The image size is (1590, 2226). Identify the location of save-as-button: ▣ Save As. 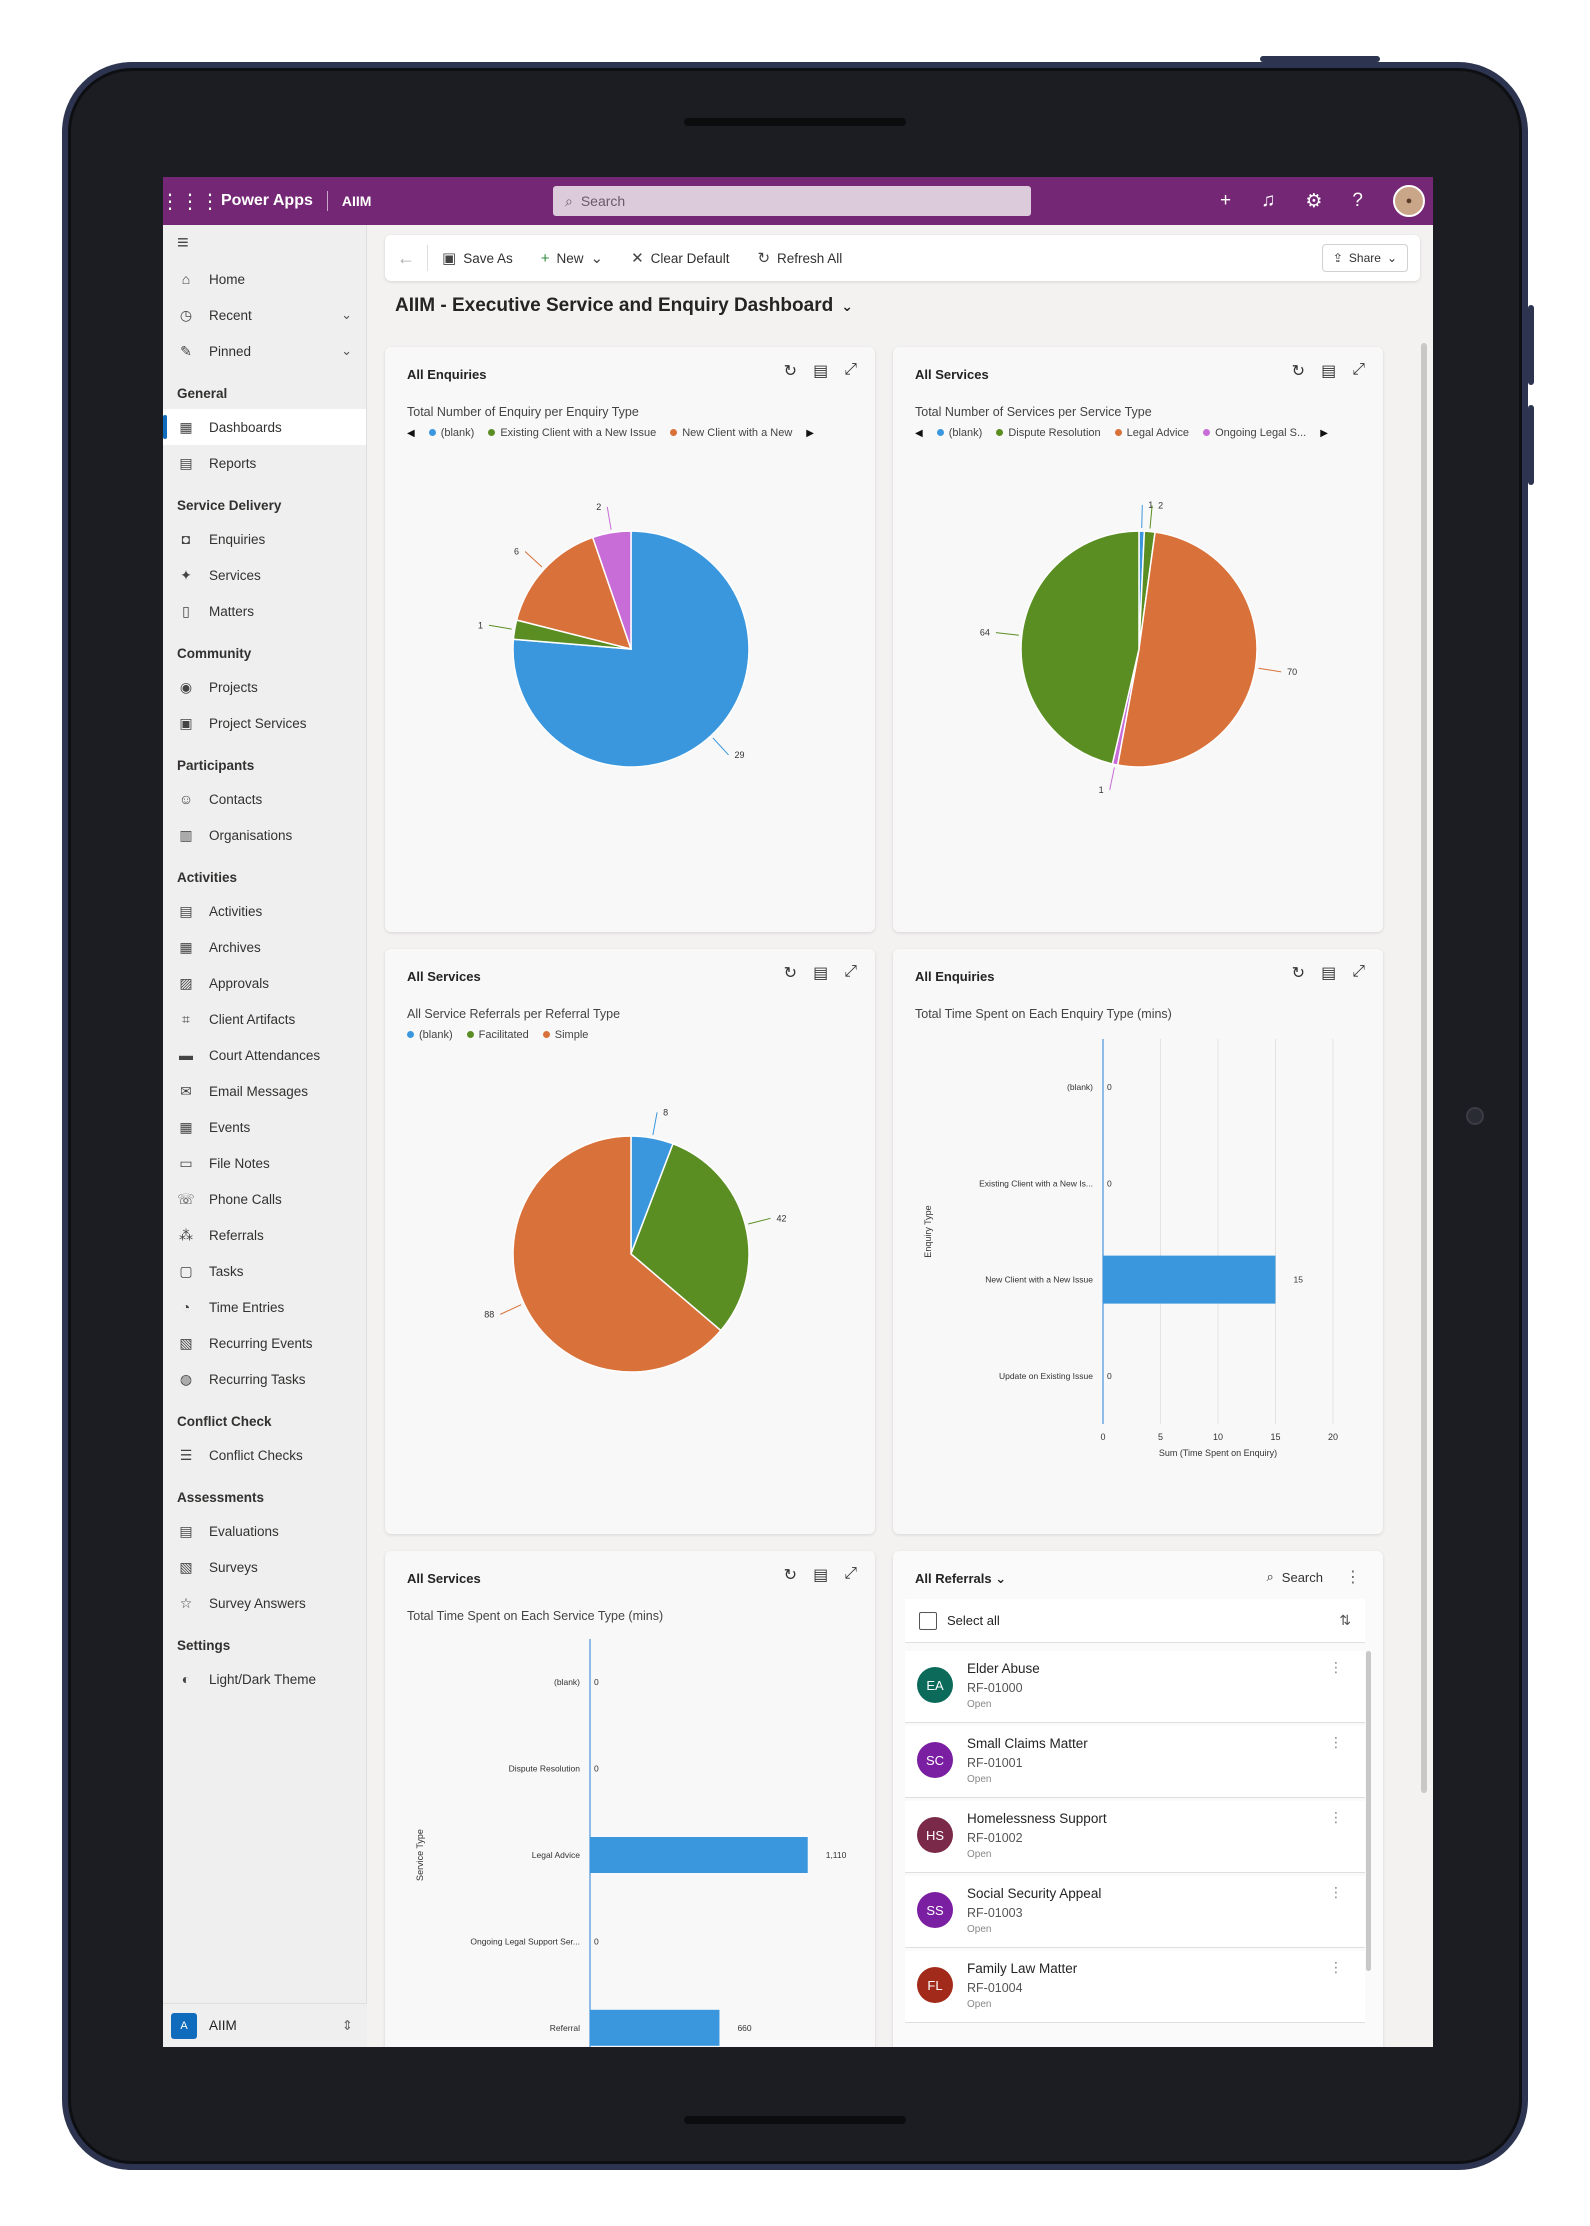
(477, 258).